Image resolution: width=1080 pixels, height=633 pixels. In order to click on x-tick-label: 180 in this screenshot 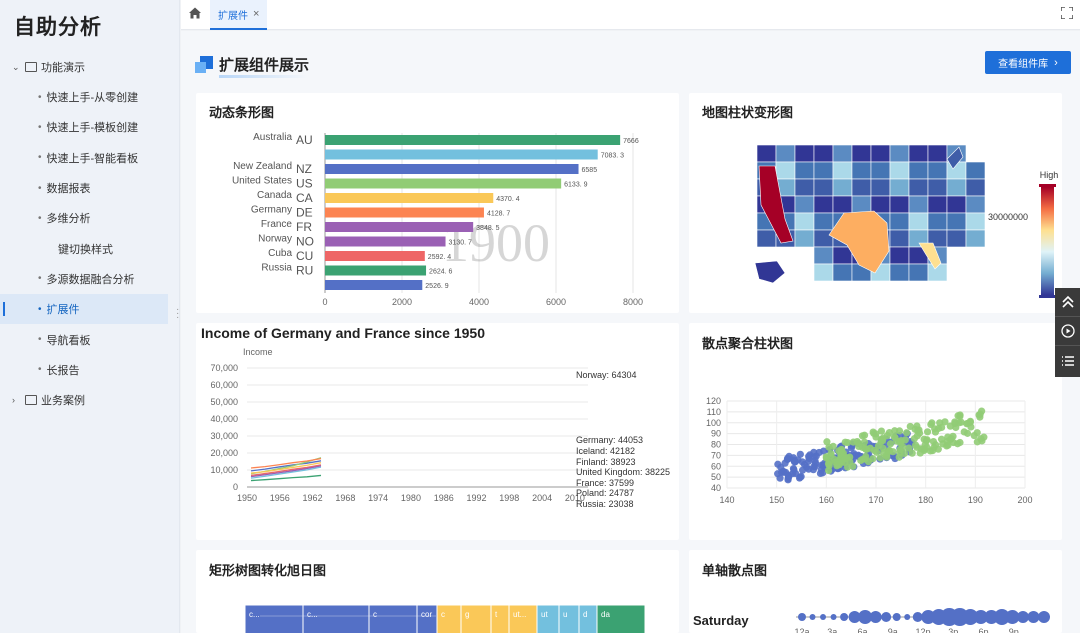, I will do `click(925, 500)`.